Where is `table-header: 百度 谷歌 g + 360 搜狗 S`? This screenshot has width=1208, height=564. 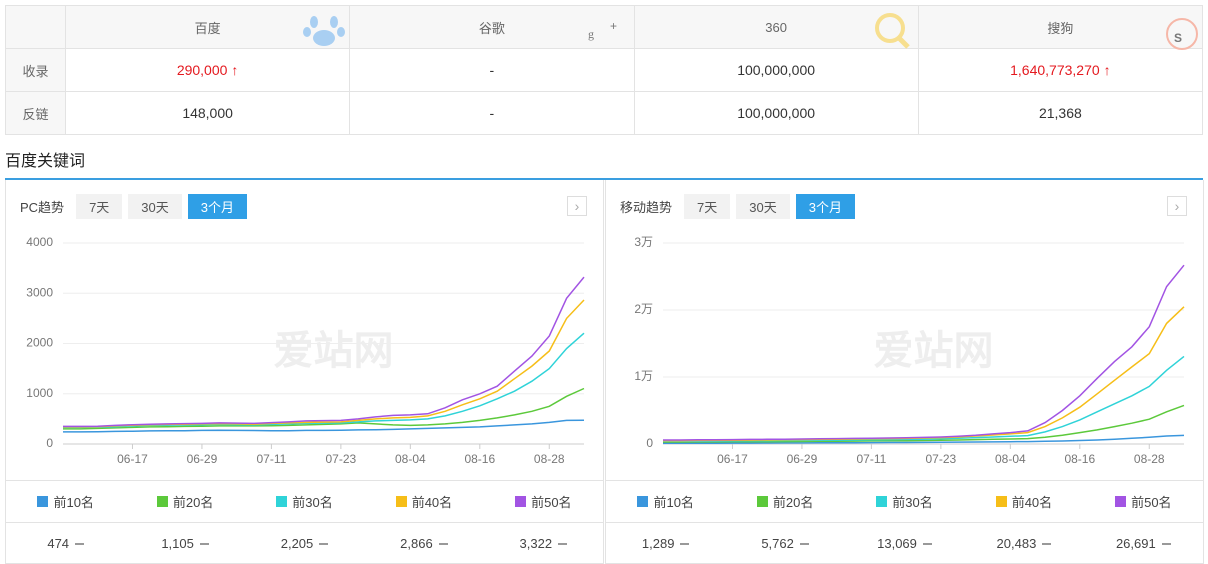 table-header: 百度 谷歌 g + 360 搜狗 S is located at coordinates (604, 27).